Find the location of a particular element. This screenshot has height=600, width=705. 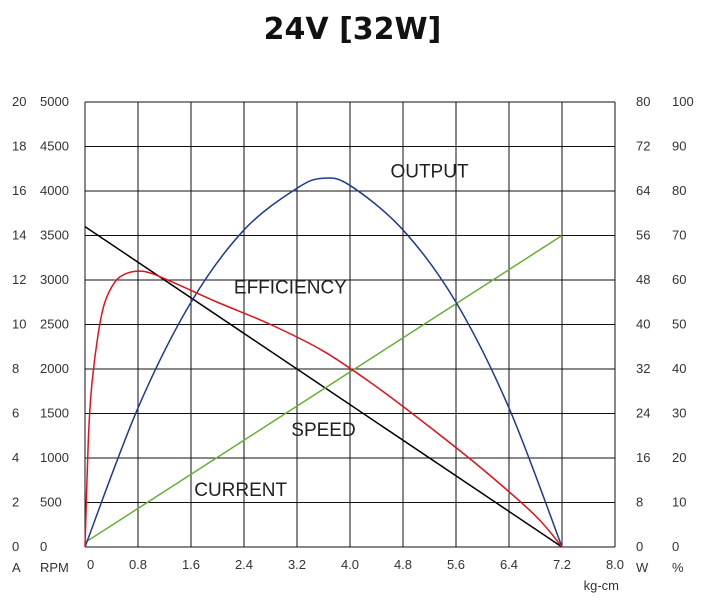

y-tick-label-a: 12 is located at coordinates (19, 279).